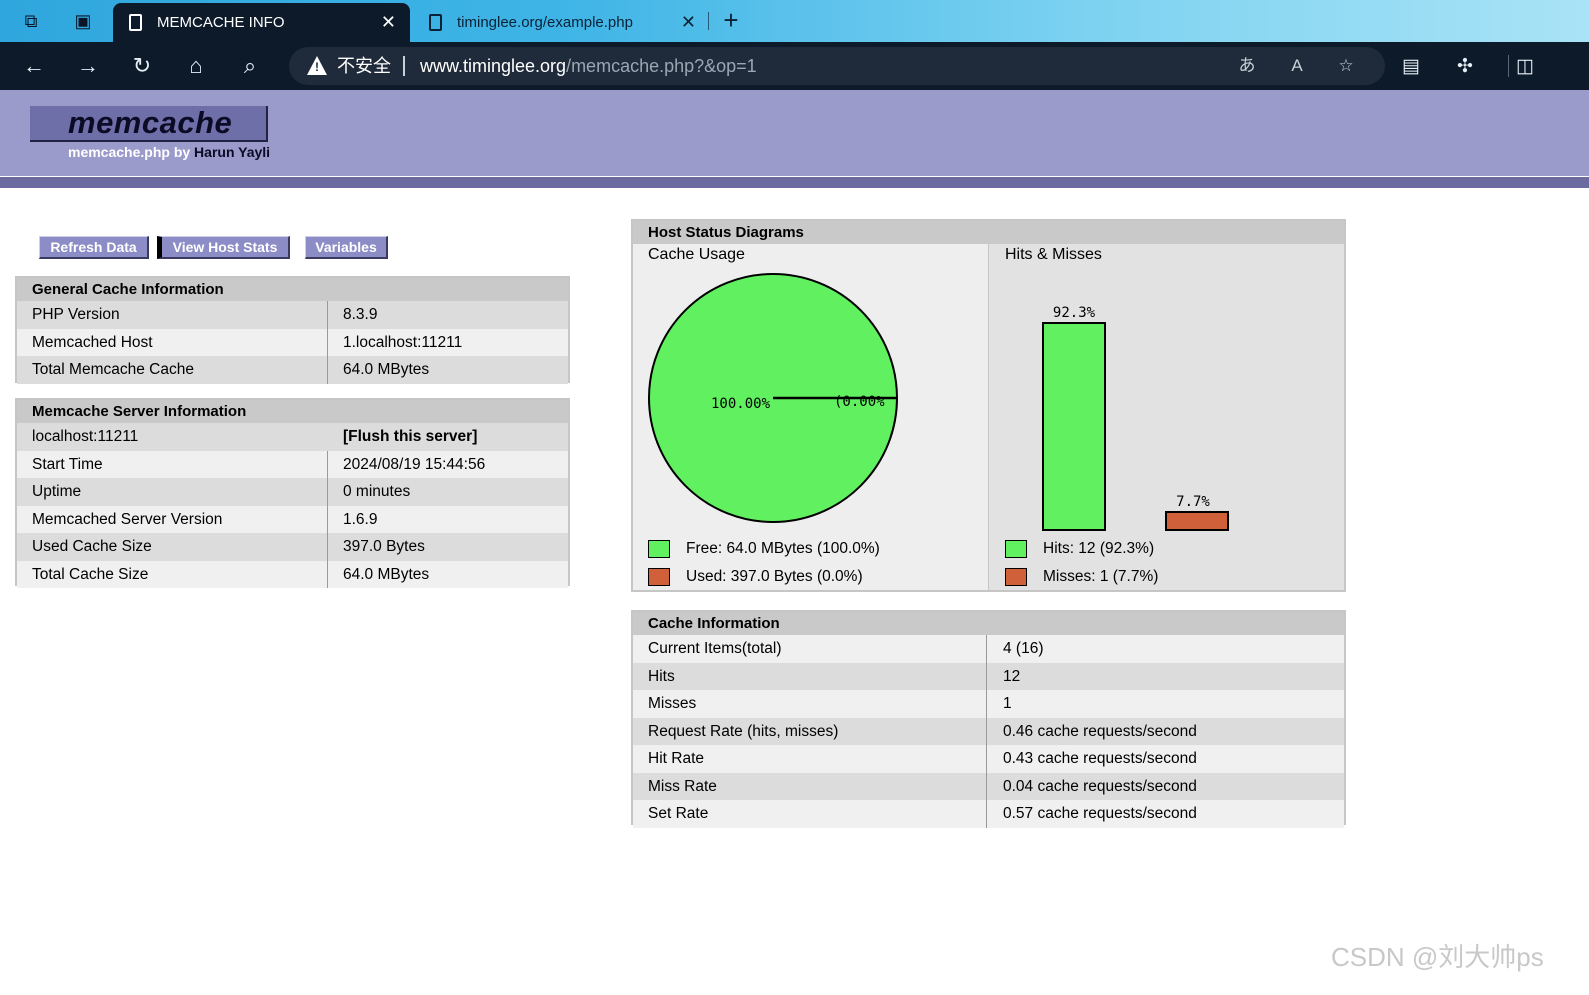 Image resolution: width=1589 pixels, height=995 pixels. Describe the element at coordinates (743, 731) in the screenshot. I see `row-key: Request Rate (hits, misses)` at that location.